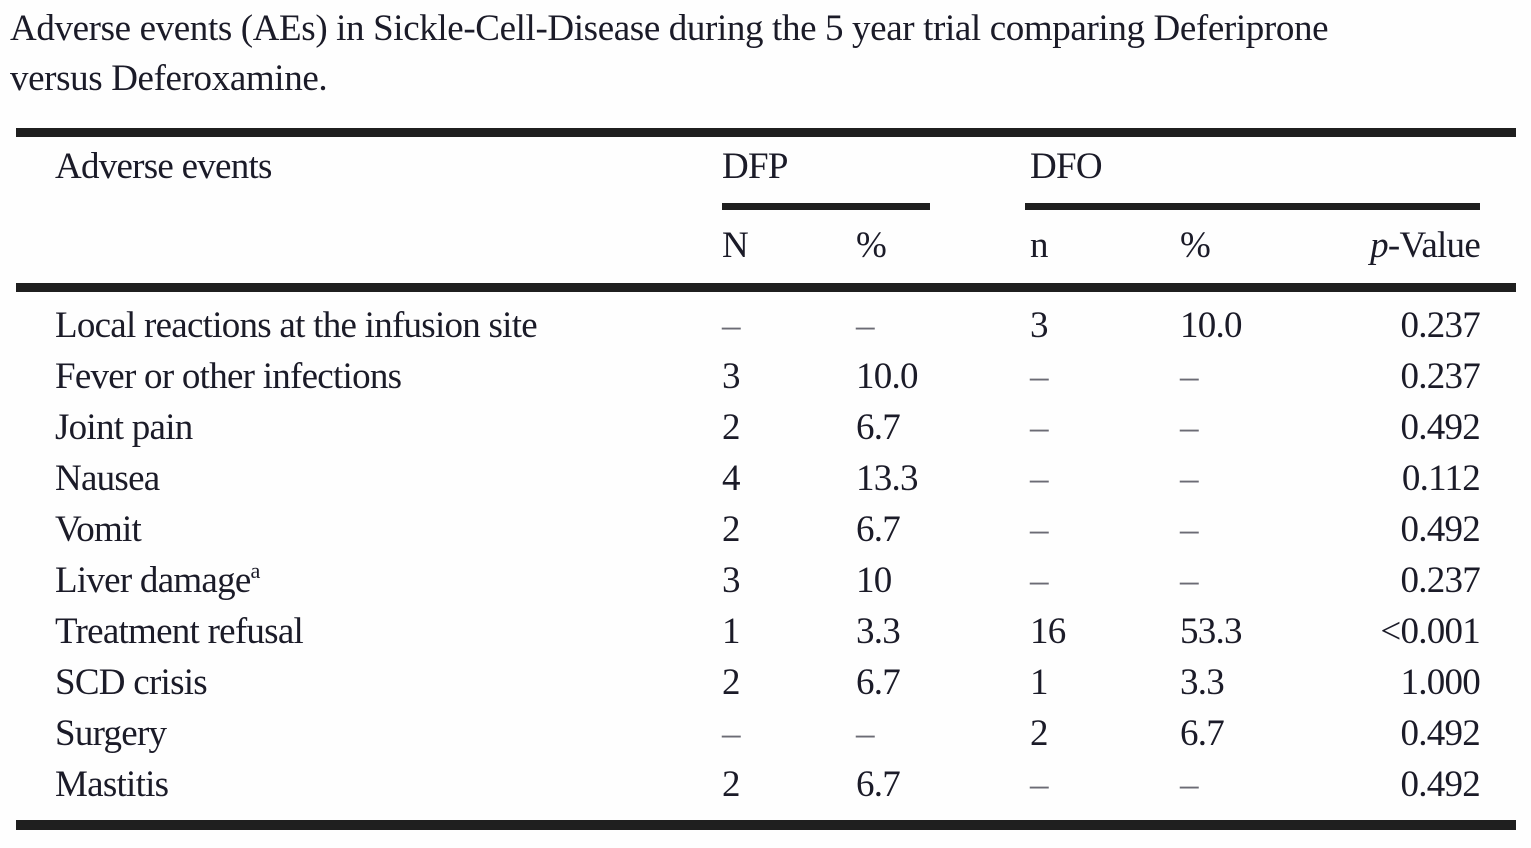 This screenshot has width=1531, height=848. I want to click on table-top-rule, so click(766, 132).